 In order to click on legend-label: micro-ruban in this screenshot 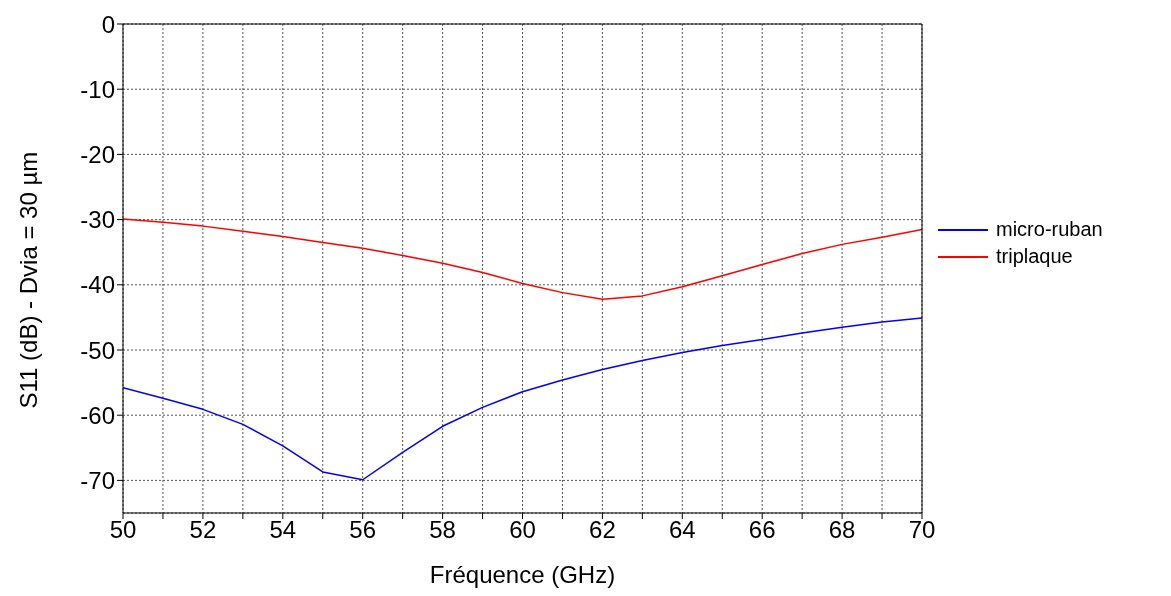, I will do `click(1049, 229)`.